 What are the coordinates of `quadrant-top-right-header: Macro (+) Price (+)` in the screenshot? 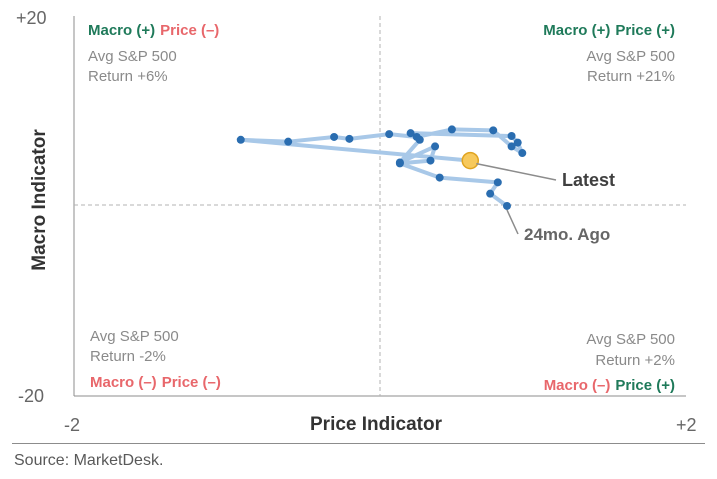 It's located at (609, 30).